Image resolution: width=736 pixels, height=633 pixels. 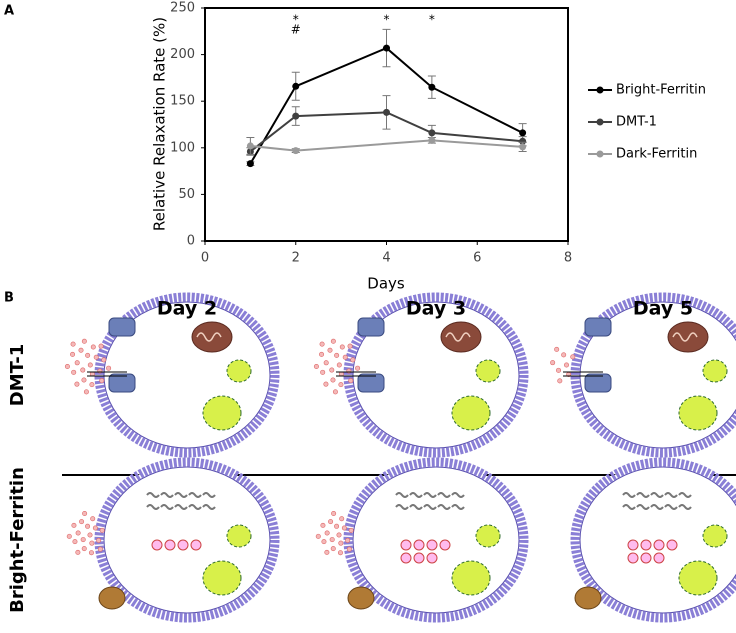 What do you see at coordinates (187, 309) in the screenshot?
I see `column-title: Day 2` at bounding box center [187, 309].